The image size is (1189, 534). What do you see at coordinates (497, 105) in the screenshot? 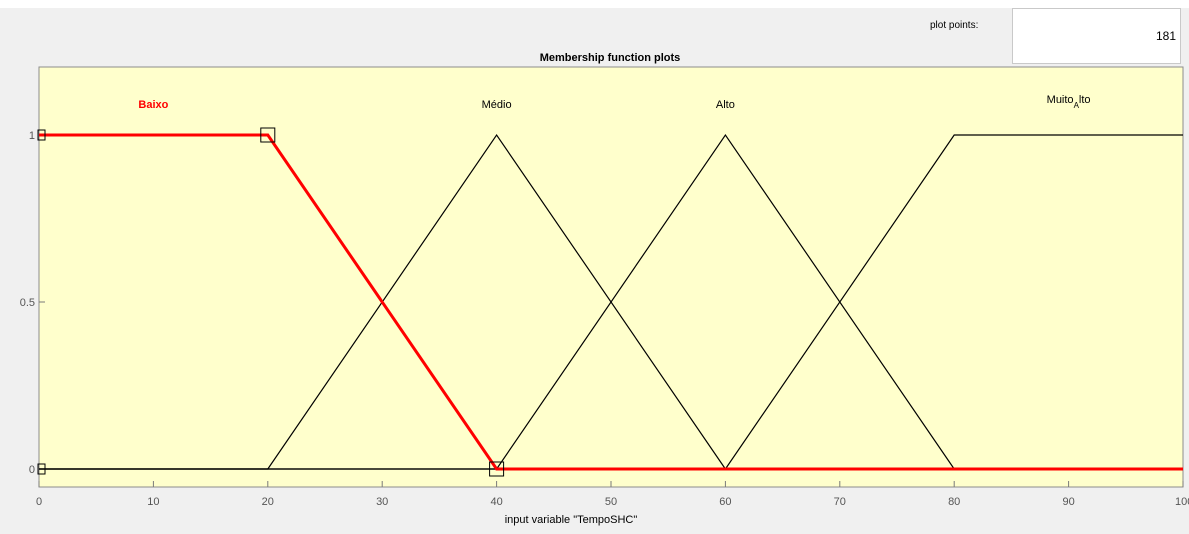
I see `mf-label-m-dio: Médio` at bounding box center [497, 105].